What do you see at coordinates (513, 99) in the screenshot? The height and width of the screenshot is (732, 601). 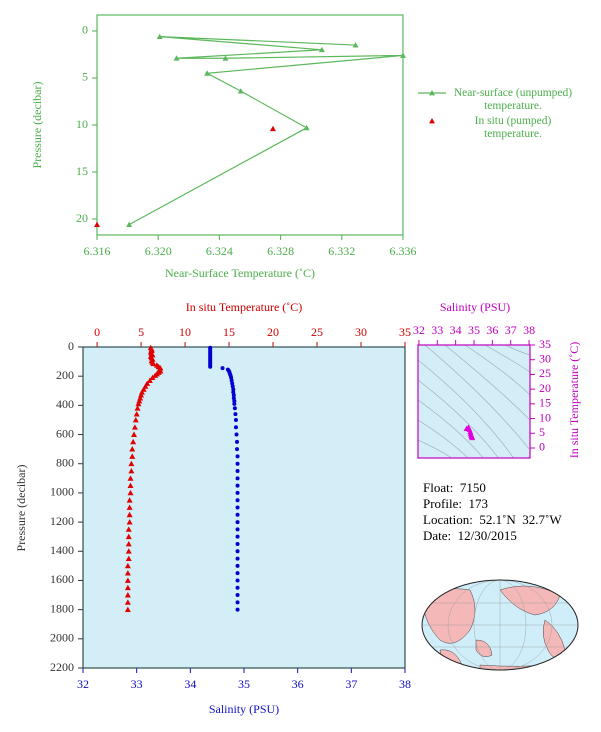 I see `legend-entry: Near-surface (unpumped) temperature.` at bounding box center [513, 99].